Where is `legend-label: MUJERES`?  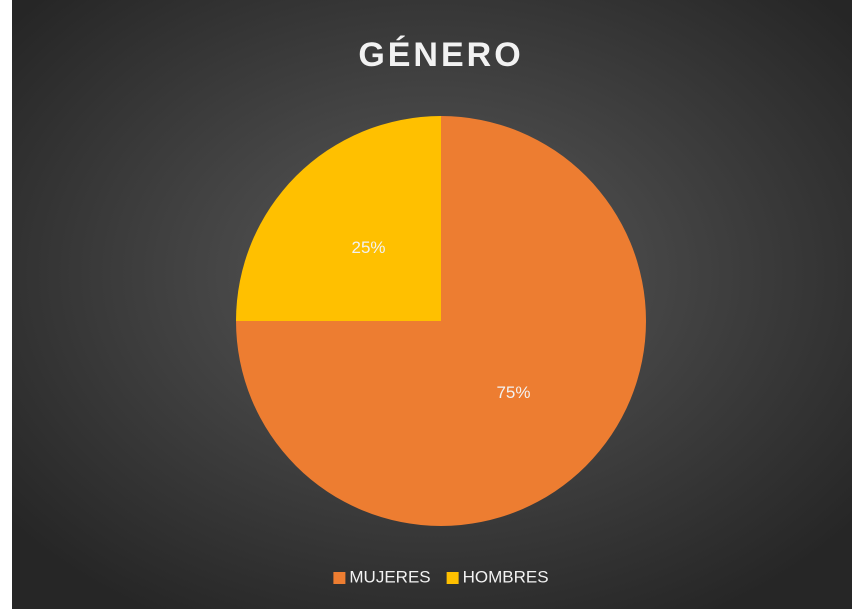 legend-label: MUJERES is located at coordinates (389, 576).